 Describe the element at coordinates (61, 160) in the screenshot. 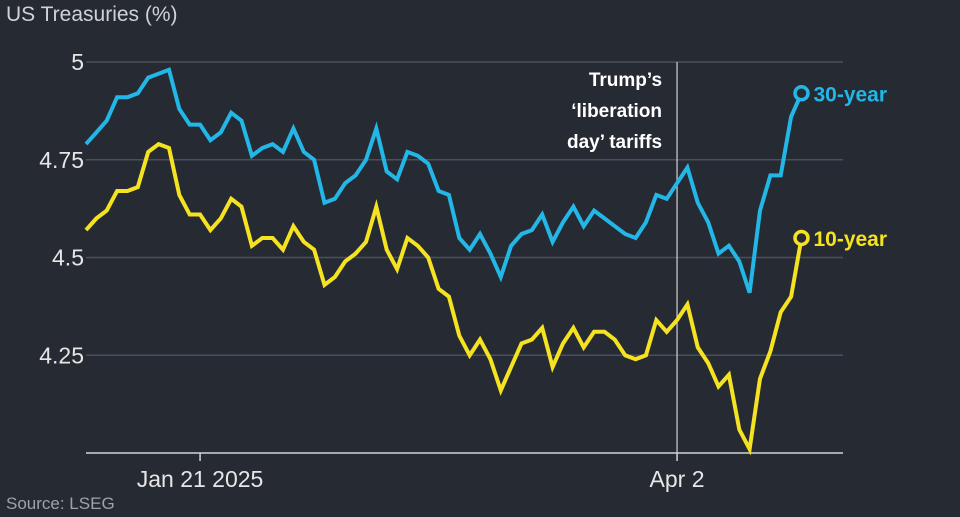

I see `y-tick-label: 4.75` at that location.